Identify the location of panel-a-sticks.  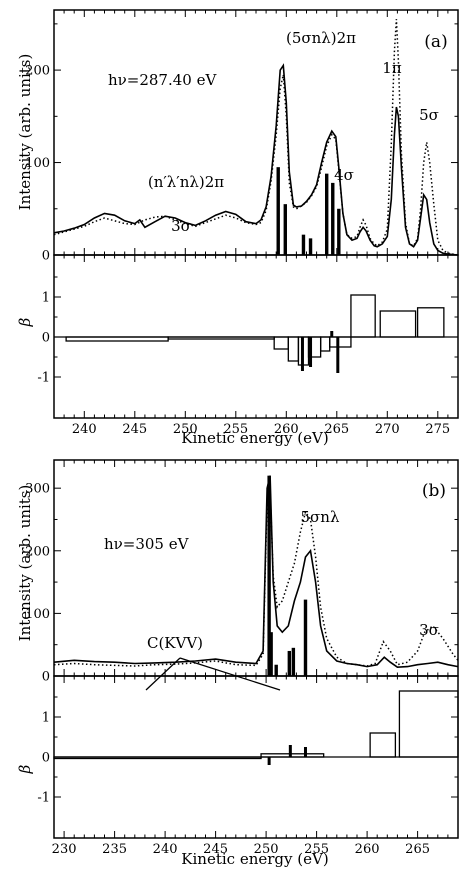
(308, 211).